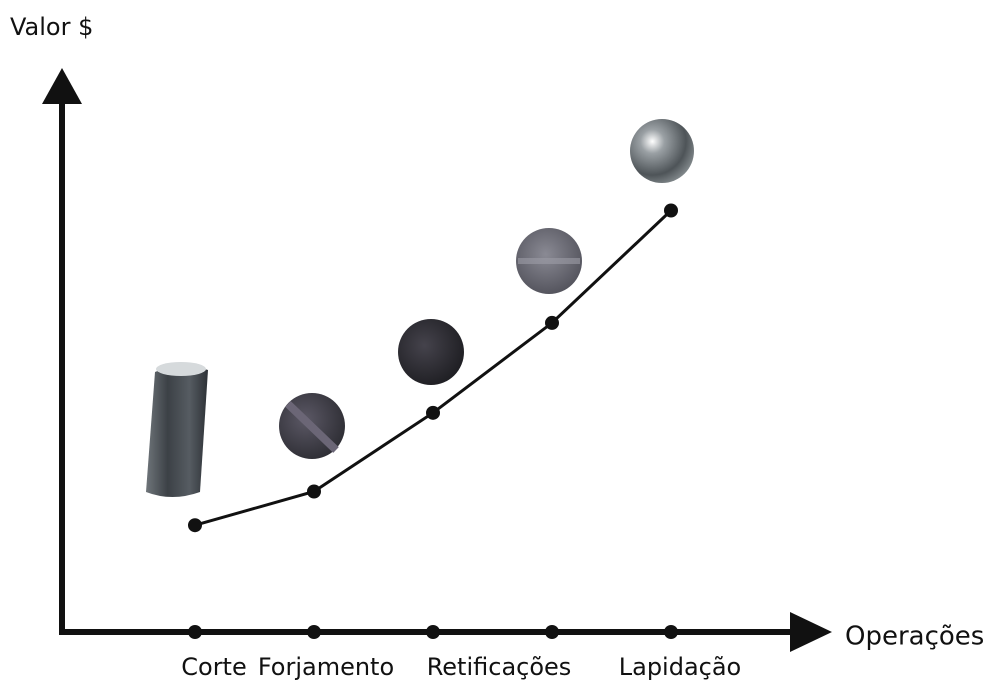 The width and height of the screenshot is (1005, 686). Describe the element at coordinates (914, 637) in the screenshot. I see `x-axis-label: Operações` at that location.